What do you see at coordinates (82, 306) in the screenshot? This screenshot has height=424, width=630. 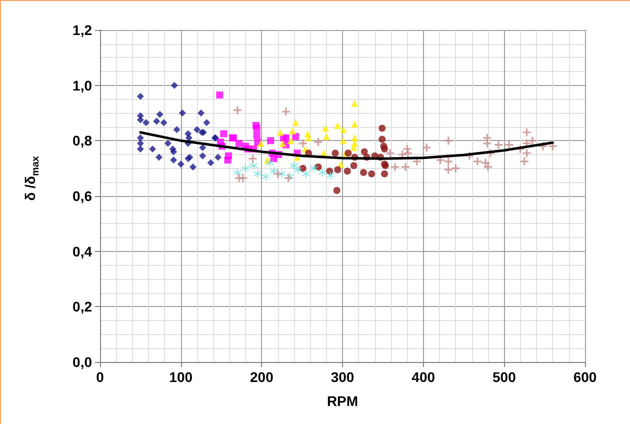 I see `y-tick-label: 0,2` at bounding box center [82, 306].